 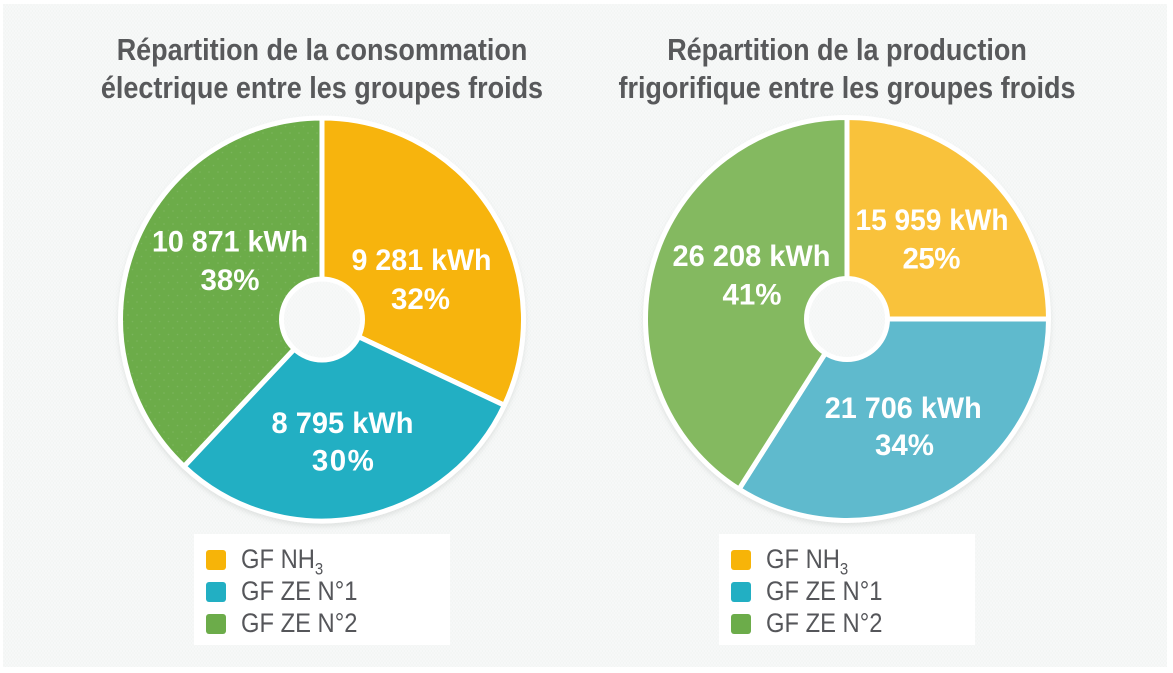 I want to click on svg-text: 26 208 kWh, so click(x=752, y=256).